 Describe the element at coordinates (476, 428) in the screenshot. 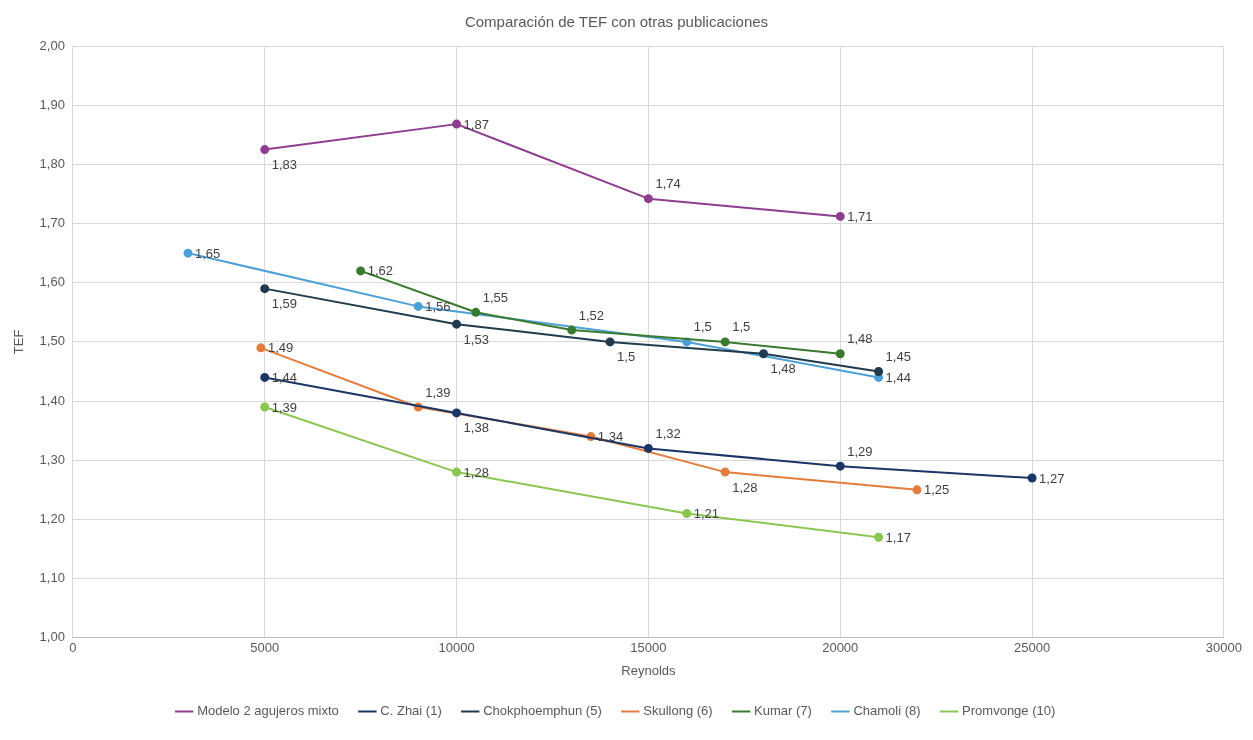

I see `data-label: 1,38` at that location.